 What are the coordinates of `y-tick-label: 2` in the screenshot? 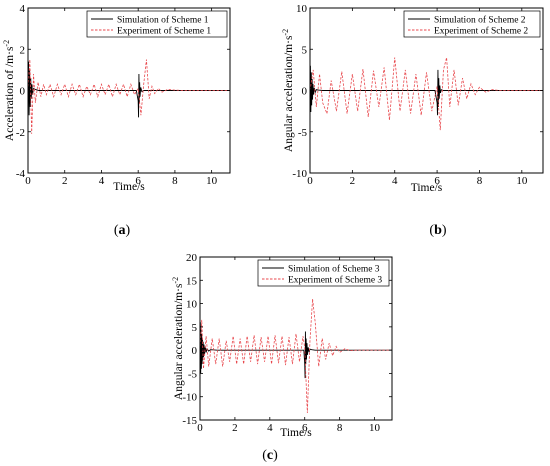 It's located at (23, 50).